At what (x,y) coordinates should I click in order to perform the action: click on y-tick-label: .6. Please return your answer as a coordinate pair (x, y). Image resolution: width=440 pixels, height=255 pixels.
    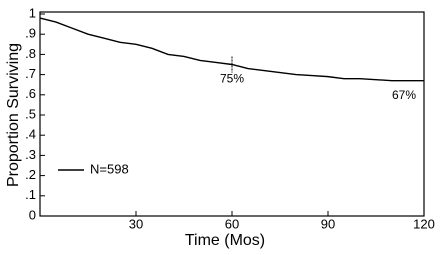
    Looking at the image, I should click on (30, 93).